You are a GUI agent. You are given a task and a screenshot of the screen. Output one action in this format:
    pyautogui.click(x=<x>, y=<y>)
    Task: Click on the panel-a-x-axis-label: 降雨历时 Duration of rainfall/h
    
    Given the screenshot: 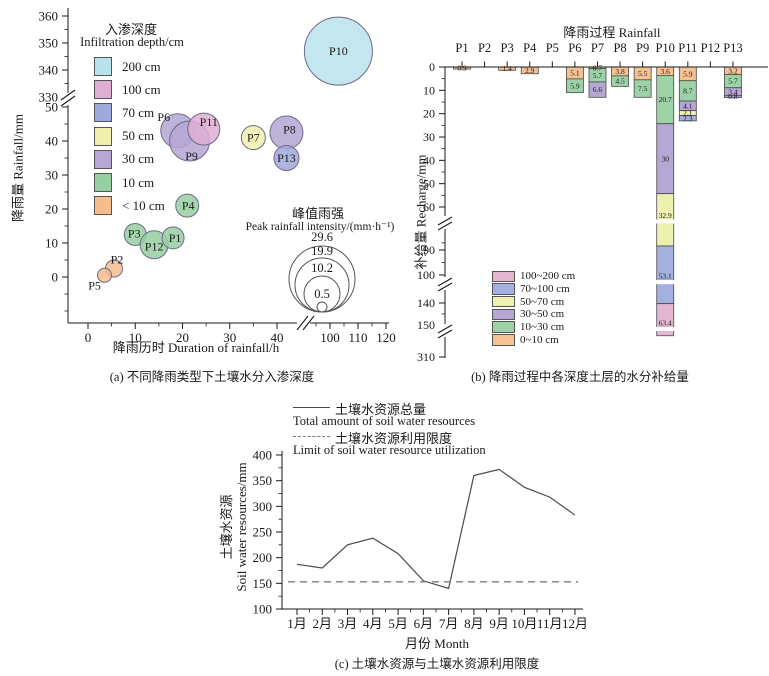 What is the action you would take?
    pyautogui.click(x=196, y=347)
    